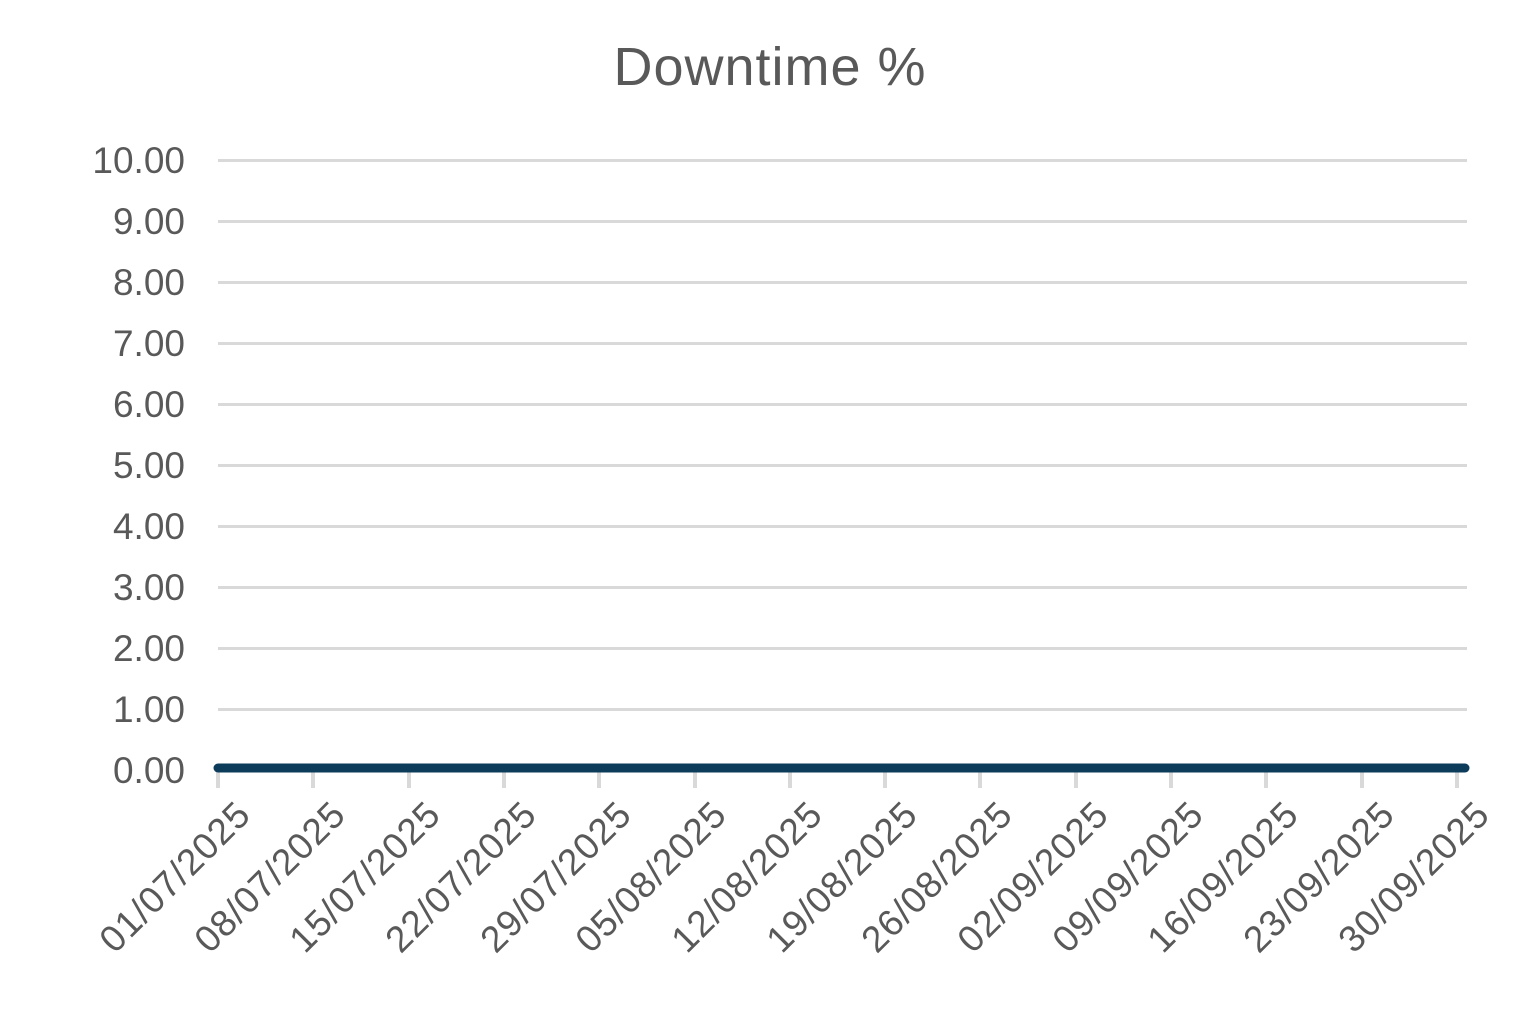 The height and width of the screenshot is (1031, 1540). What do you see at coordinates (148, 282) in the screenshot?
I see `y-axis-label: 8.00` at bounding box center [148, 282].